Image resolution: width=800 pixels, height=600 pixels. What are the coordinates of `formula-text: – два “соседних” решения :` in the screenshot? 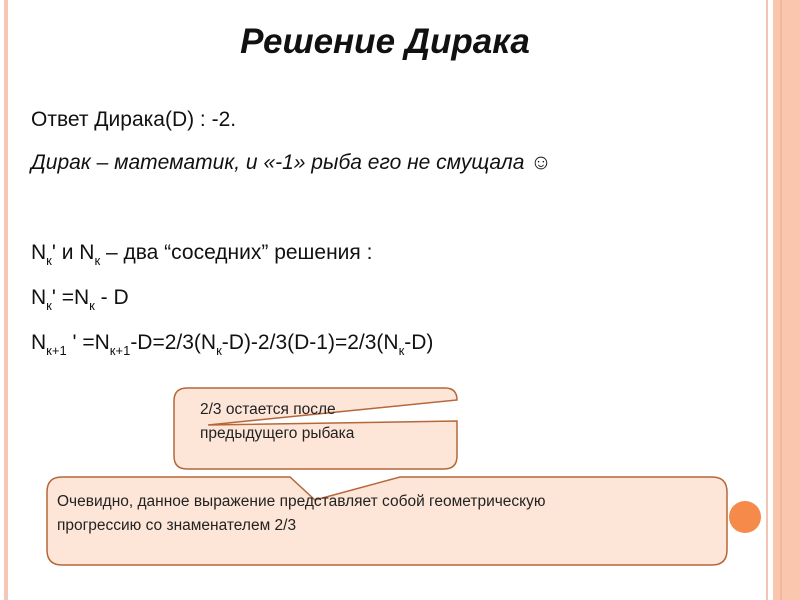 It's located at (236, 252).